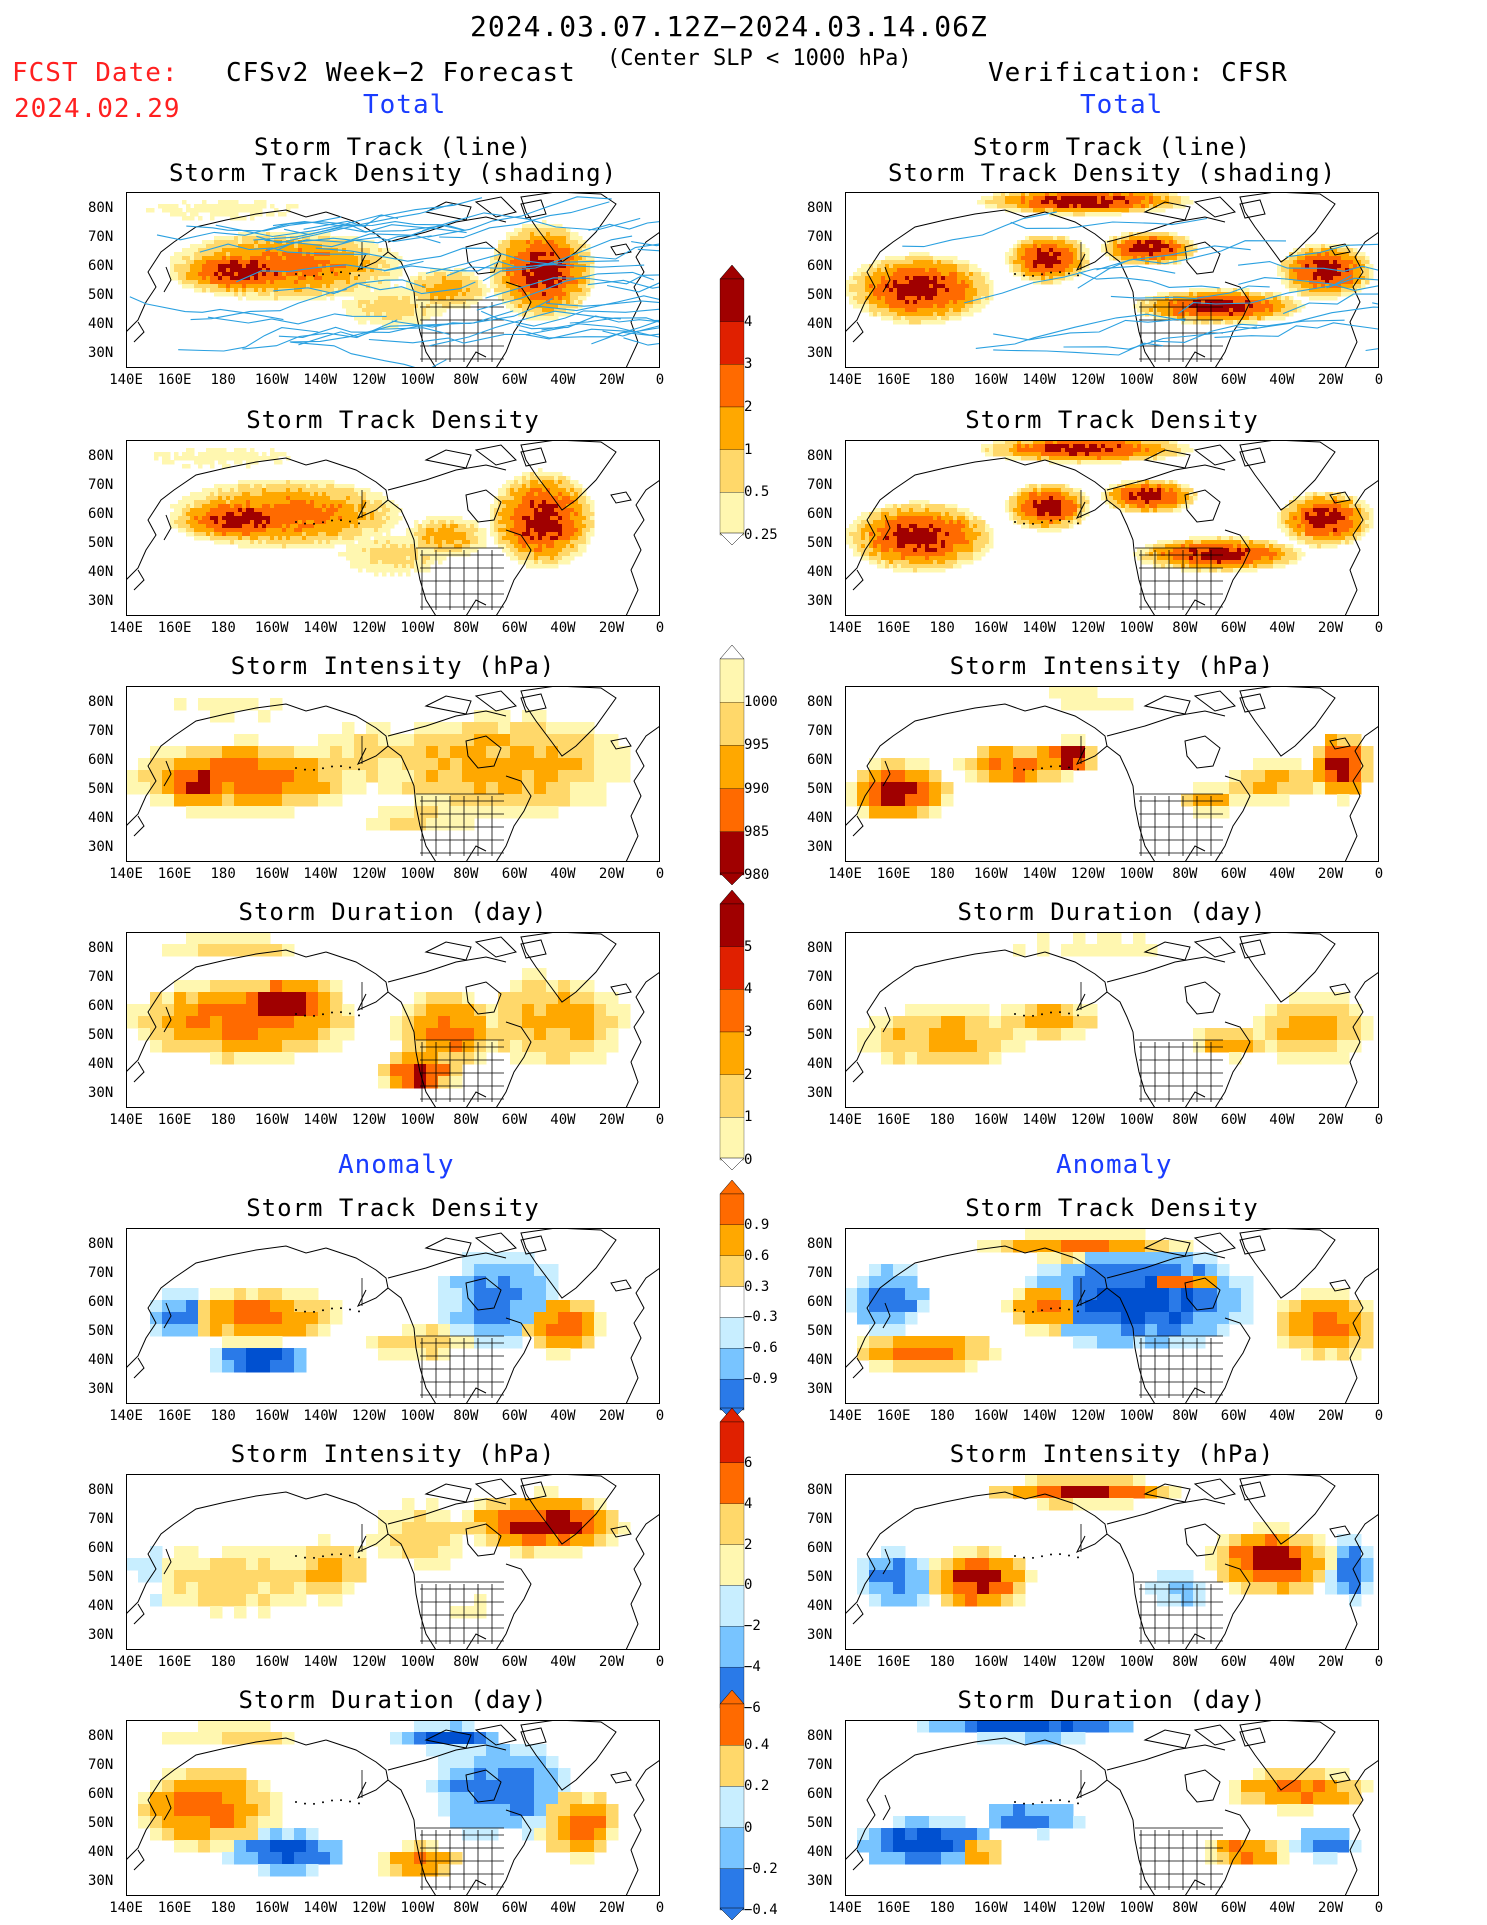 The height and width of the screenshot is (1925, 1487). Describe the element at coordinates (1112, 1316) in the screenshot. I see `map-a_density-r` at that location.